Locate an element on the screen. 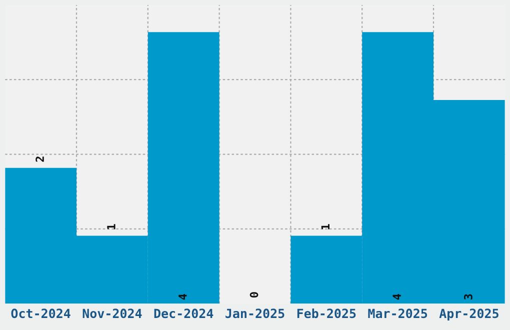  x-tick-label: Feb-2025 is located at coordinates (326, 313).